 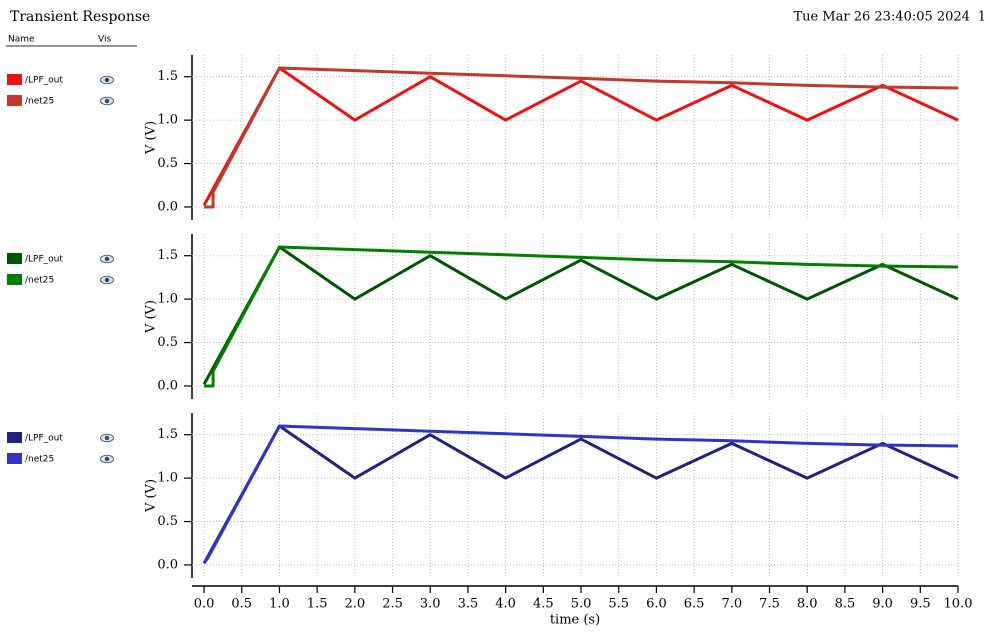 I want to click on x-tick-label: 8.5, so click(x=845, y=604).